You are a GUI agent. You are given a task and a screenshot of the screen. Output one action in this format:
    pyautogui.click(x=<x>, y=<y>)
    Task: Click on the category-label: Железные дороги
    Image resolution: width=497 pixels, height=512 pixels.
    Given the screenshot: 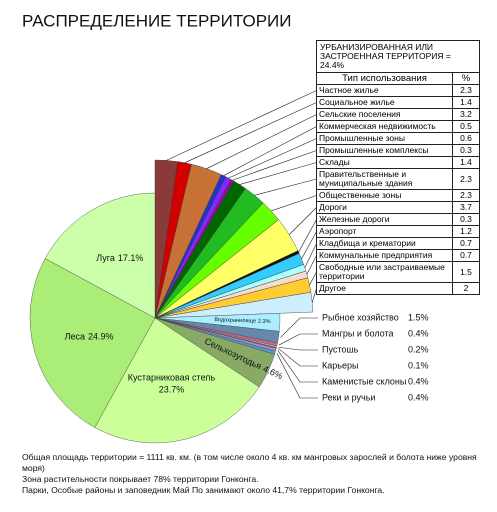 What is the action you would take?
    pyautogui.click(x=384, y=219)
    